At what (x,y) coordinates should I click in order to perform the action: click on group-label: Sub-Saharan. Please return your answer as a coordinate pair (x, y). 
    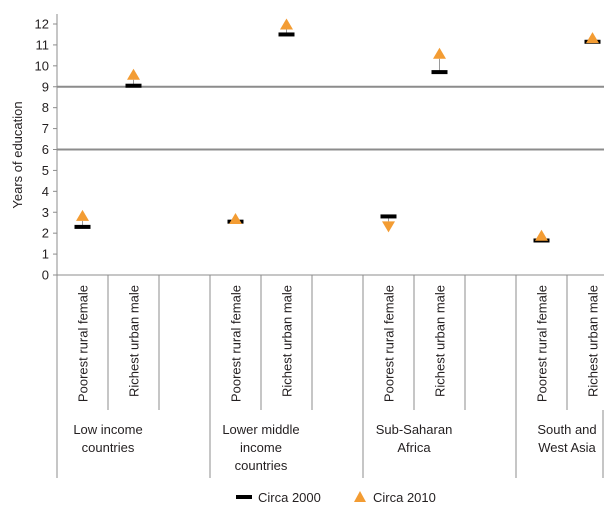
    Looking at the image, I should click on (414, 429).